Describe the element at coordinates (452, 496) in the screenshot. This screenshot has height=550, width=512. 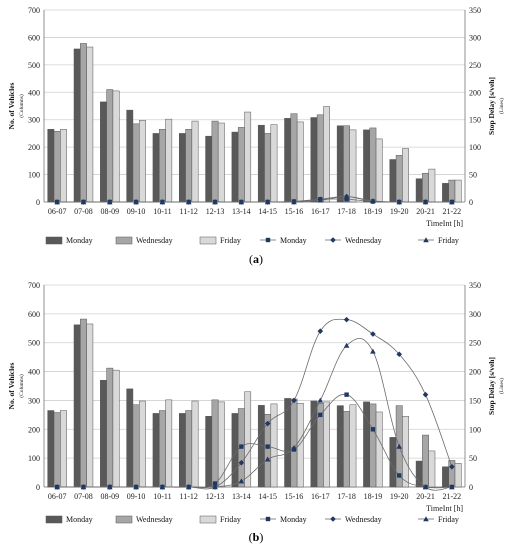
I see `x-tick-label: 21-22` at that location.